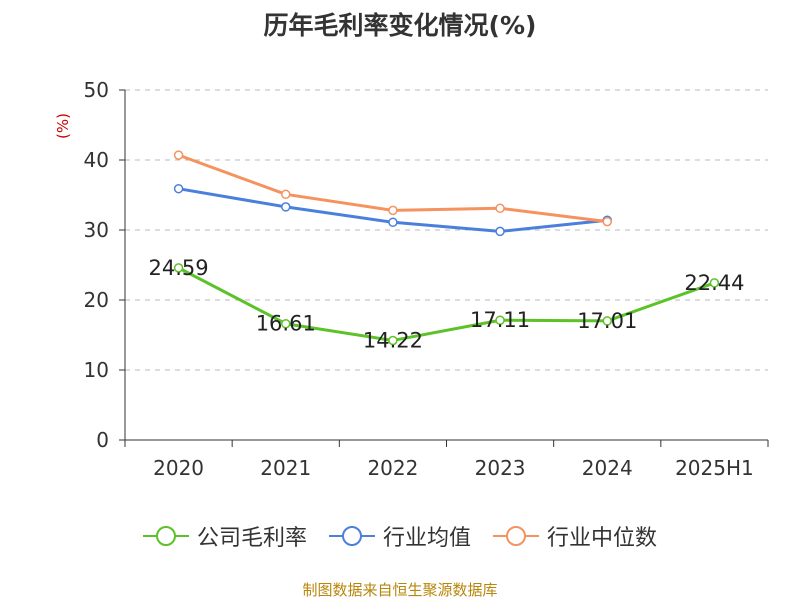 Image resolution: width=800 pixels, height=600 pixels. What do you see at coordinates (102, 440) in the screenshot?
I see `y-tick-label-0: 0` at bounding box center [102, 440].